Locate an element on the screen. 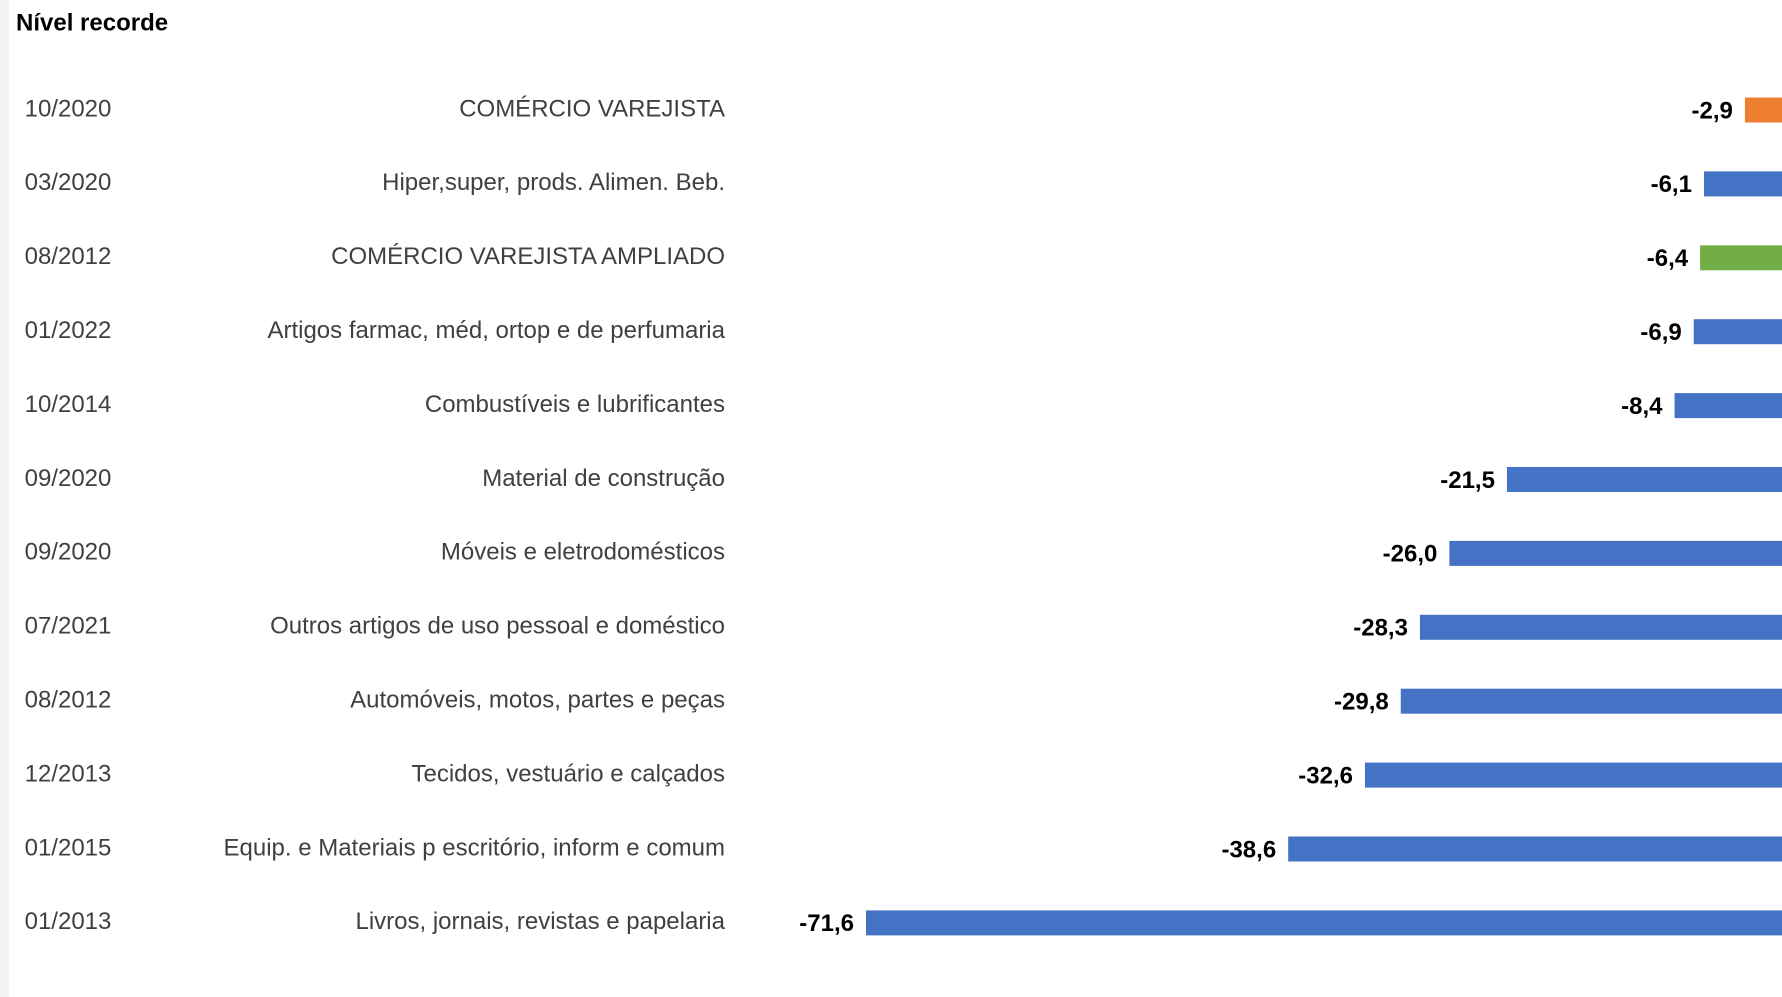 The image size is (1782, 997). value-label: -71,6 is located at coordinates (826, 923).